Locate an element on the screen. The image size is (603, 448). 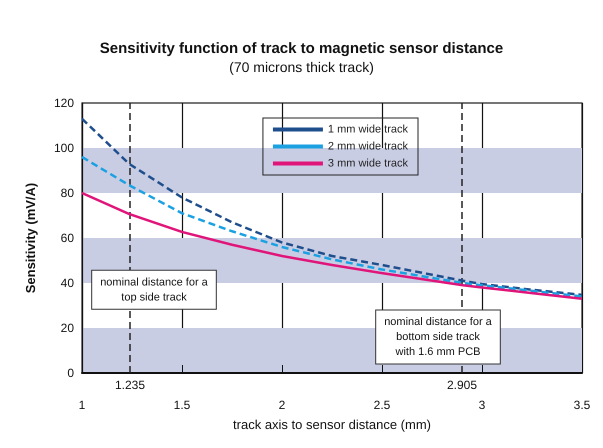
legend-label: 1 mm wide track is located at coordinates (368, 130).